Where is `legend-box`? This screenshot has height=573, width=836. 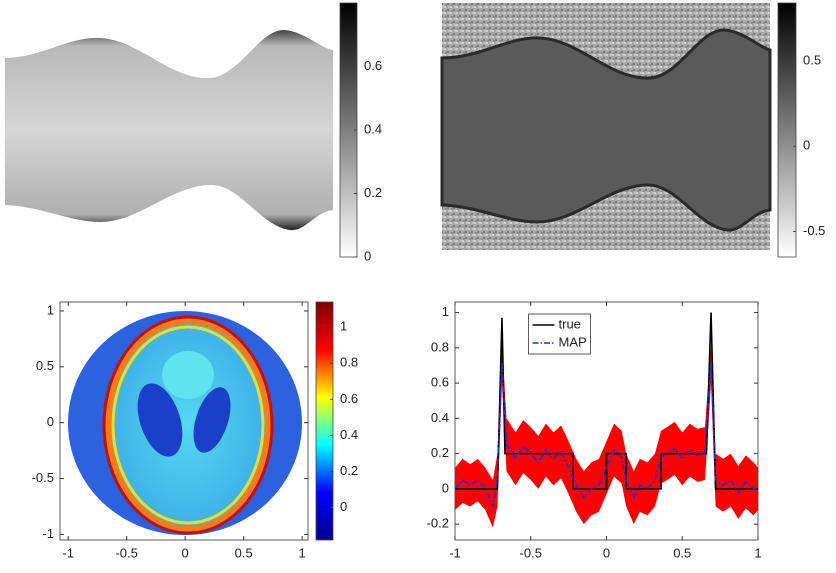
legend-box is located at coordinates (559, 334).